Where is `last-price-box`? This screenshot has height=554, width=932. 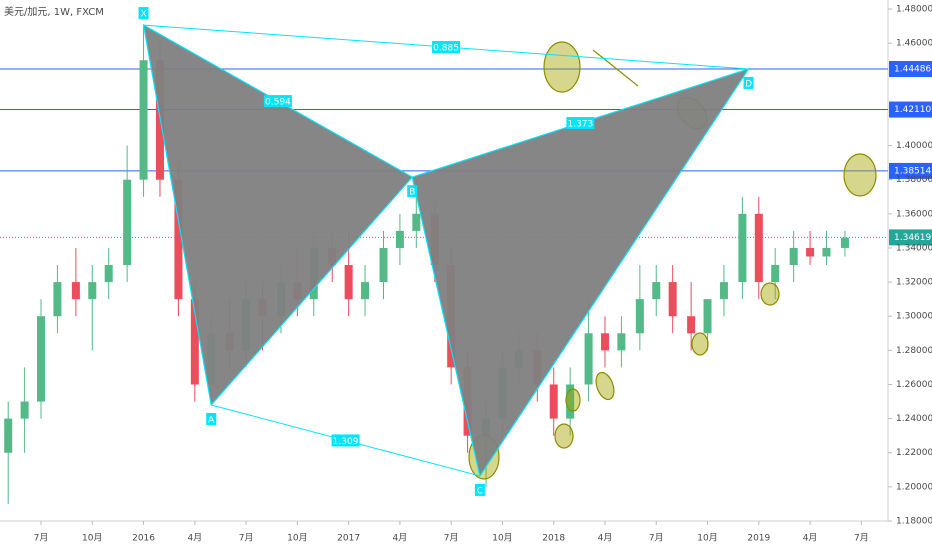
last-price-box is located at coordinates (910, 237).